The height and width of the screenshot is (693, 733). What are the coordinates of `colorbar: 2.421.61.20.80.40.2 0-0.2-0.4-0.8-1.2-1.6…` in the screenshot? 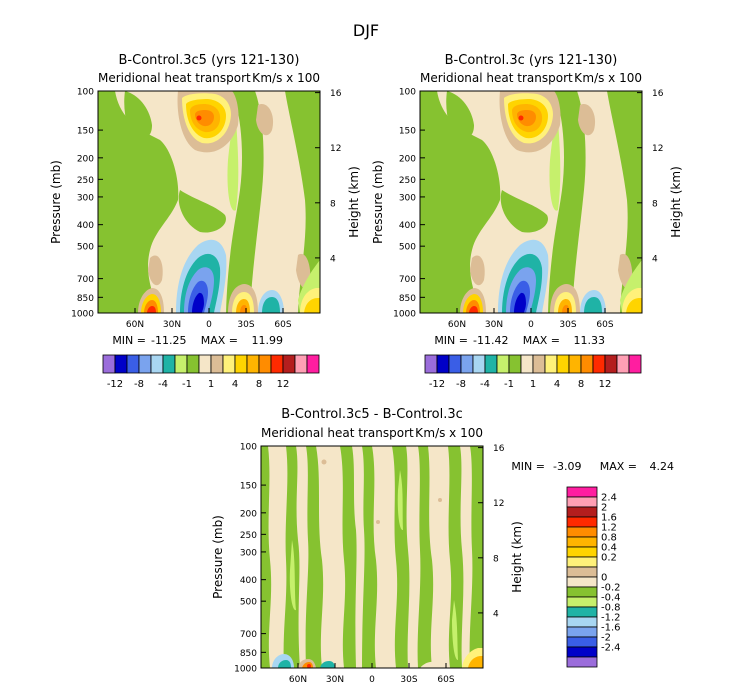 It's located at (593, 577).